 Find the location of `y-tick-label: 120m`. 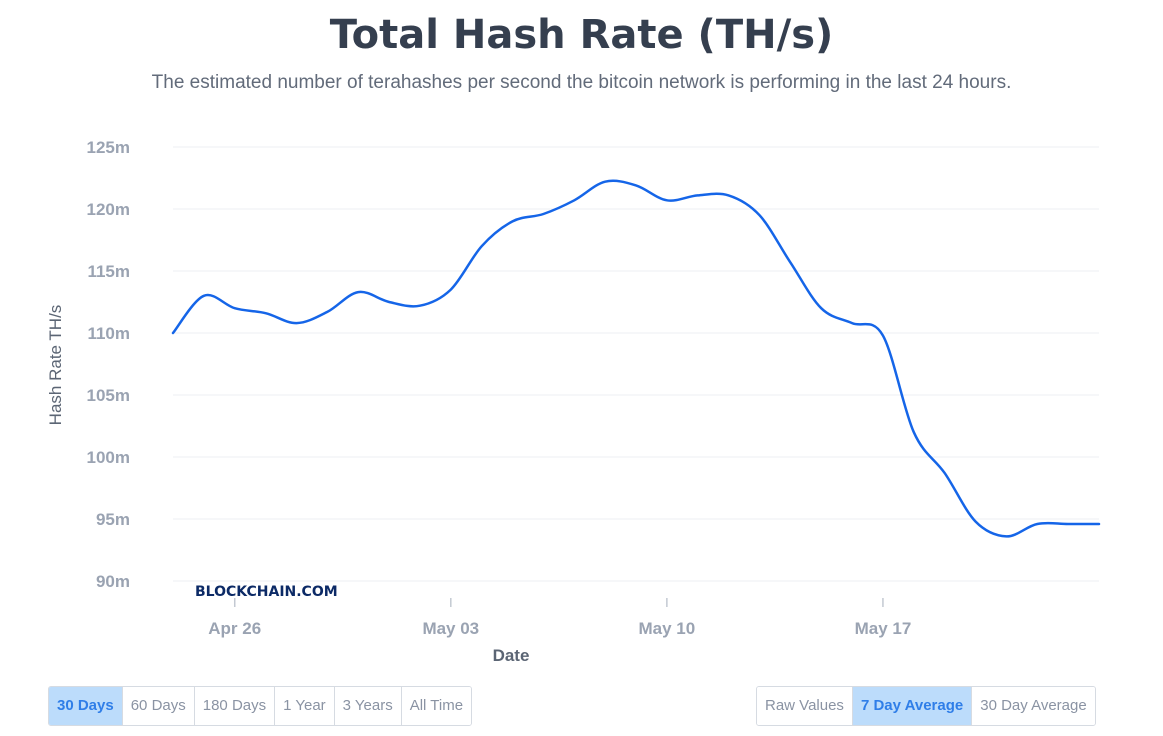

y-tick-label: 120m is located at coordinates (108, 209).